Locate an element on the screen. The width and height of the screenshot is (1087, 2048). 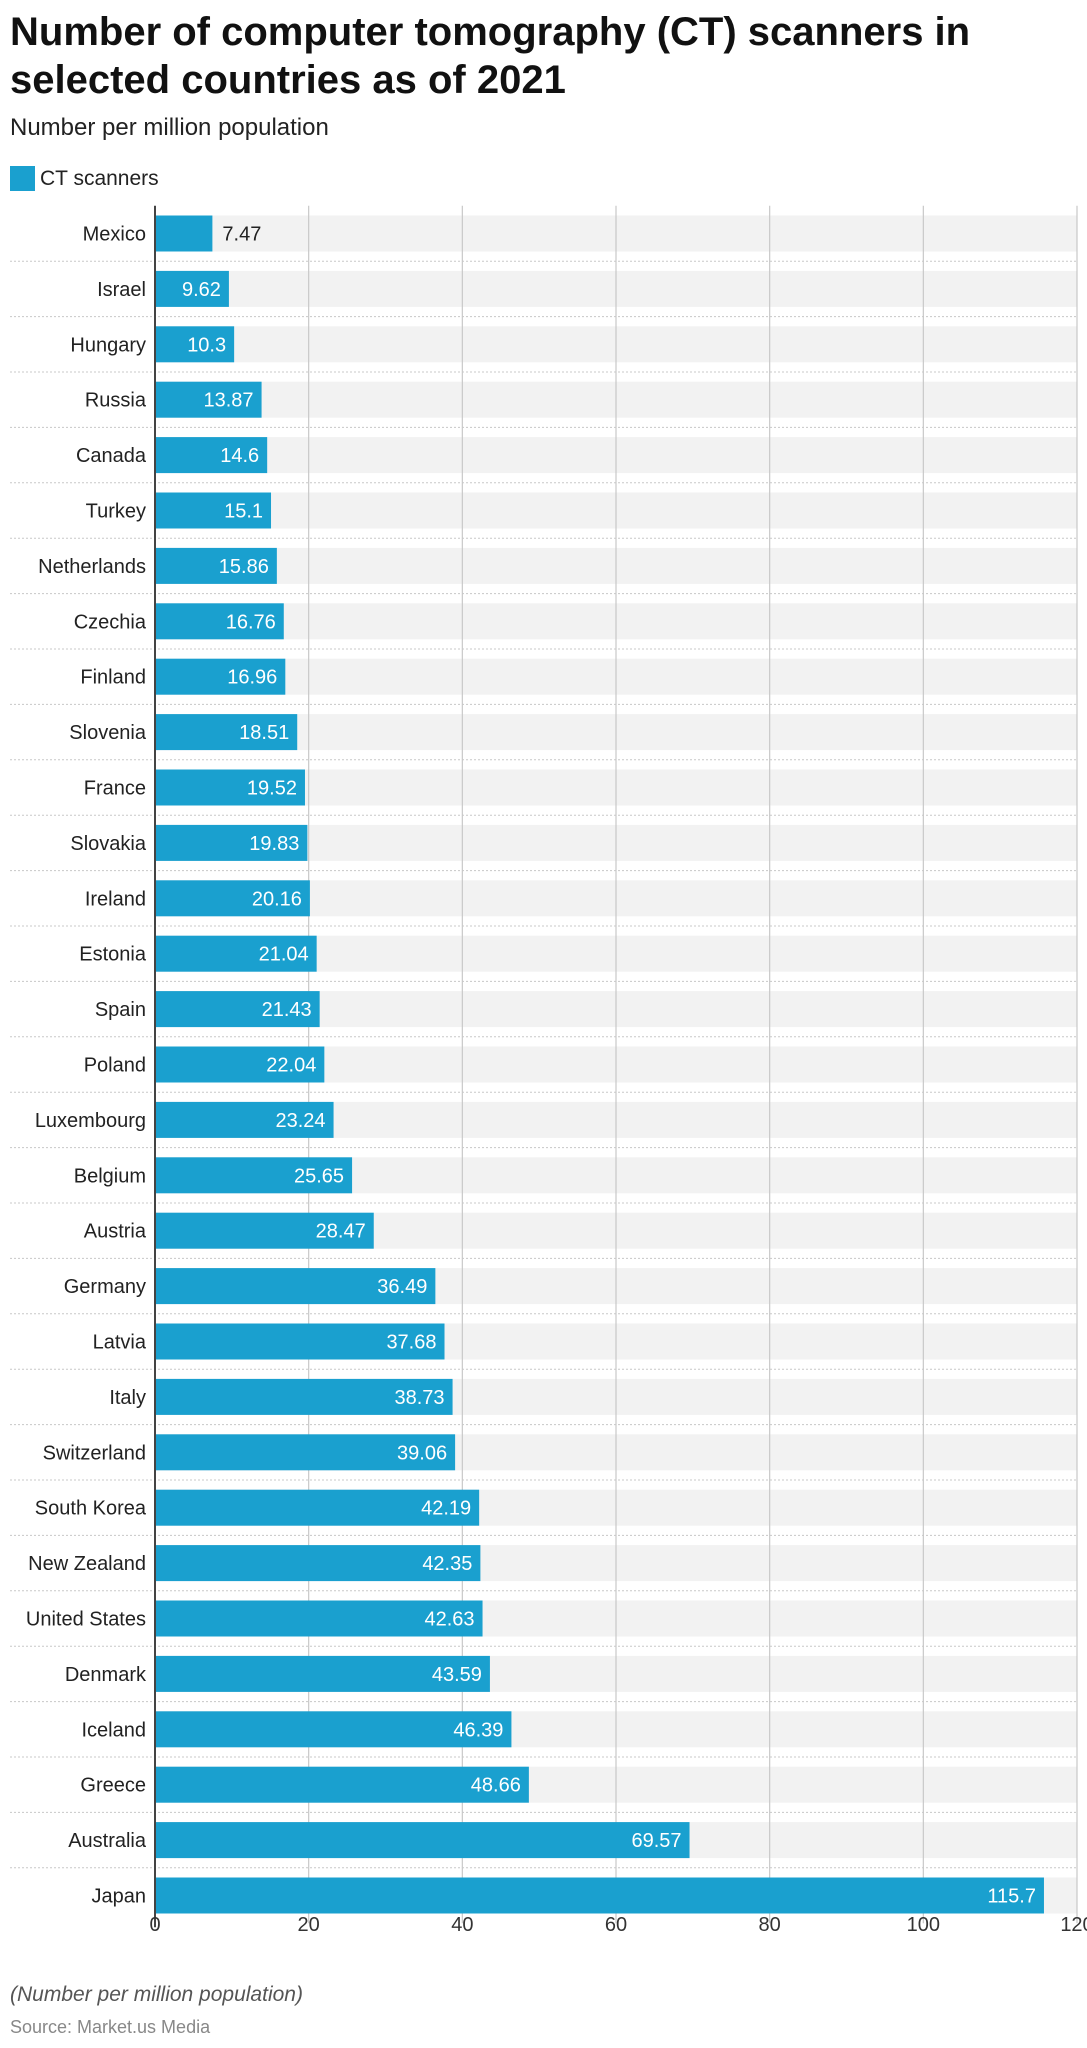
bar-south-korea is located at coordinates (317, 1507).